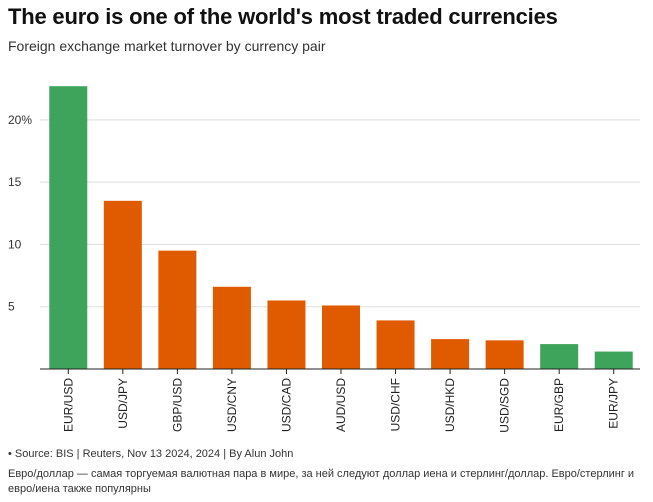 This screenshot has height=502, width=653. Describe the element at coordinates (68, 405) in the screenshot. I see `x-tick-label: EUR/USD` at that location.